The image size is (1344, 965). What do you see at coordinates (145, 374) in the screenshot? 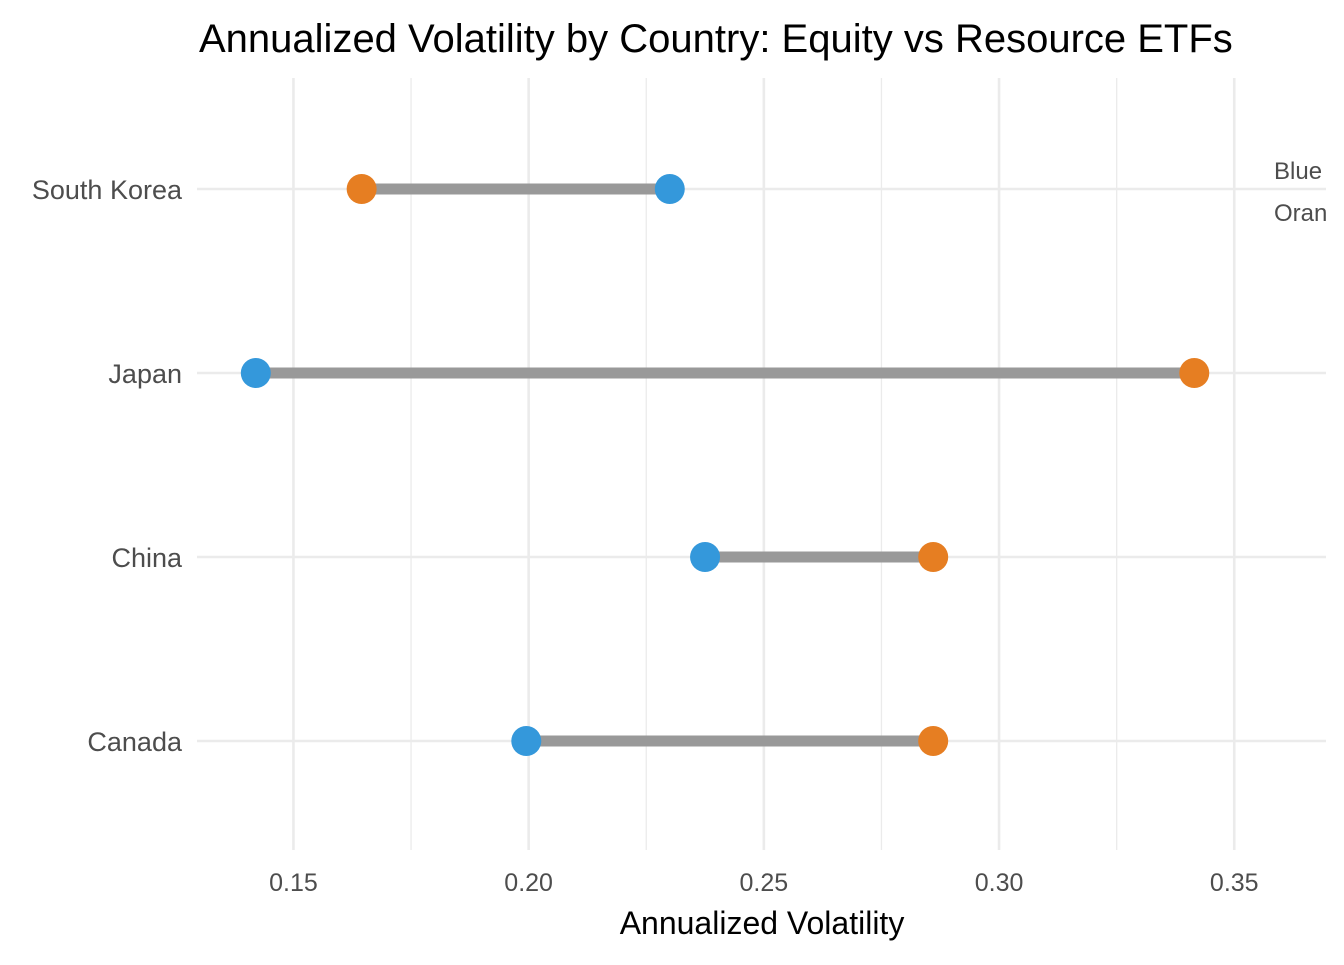
I see `y-tick-label: Japan` at bounding box center [145, 374].